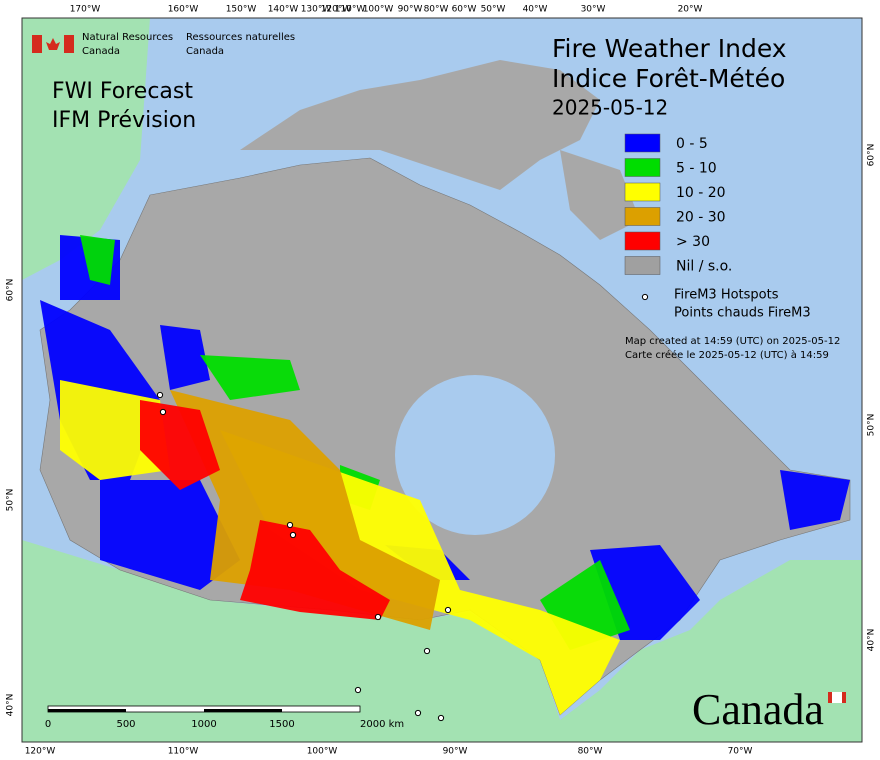 The height and width of the screenshot is (760, 880). I want to click on map-note: Carte créée le 2025-05-12 (UTC) à 14:59, so click(727, 355).